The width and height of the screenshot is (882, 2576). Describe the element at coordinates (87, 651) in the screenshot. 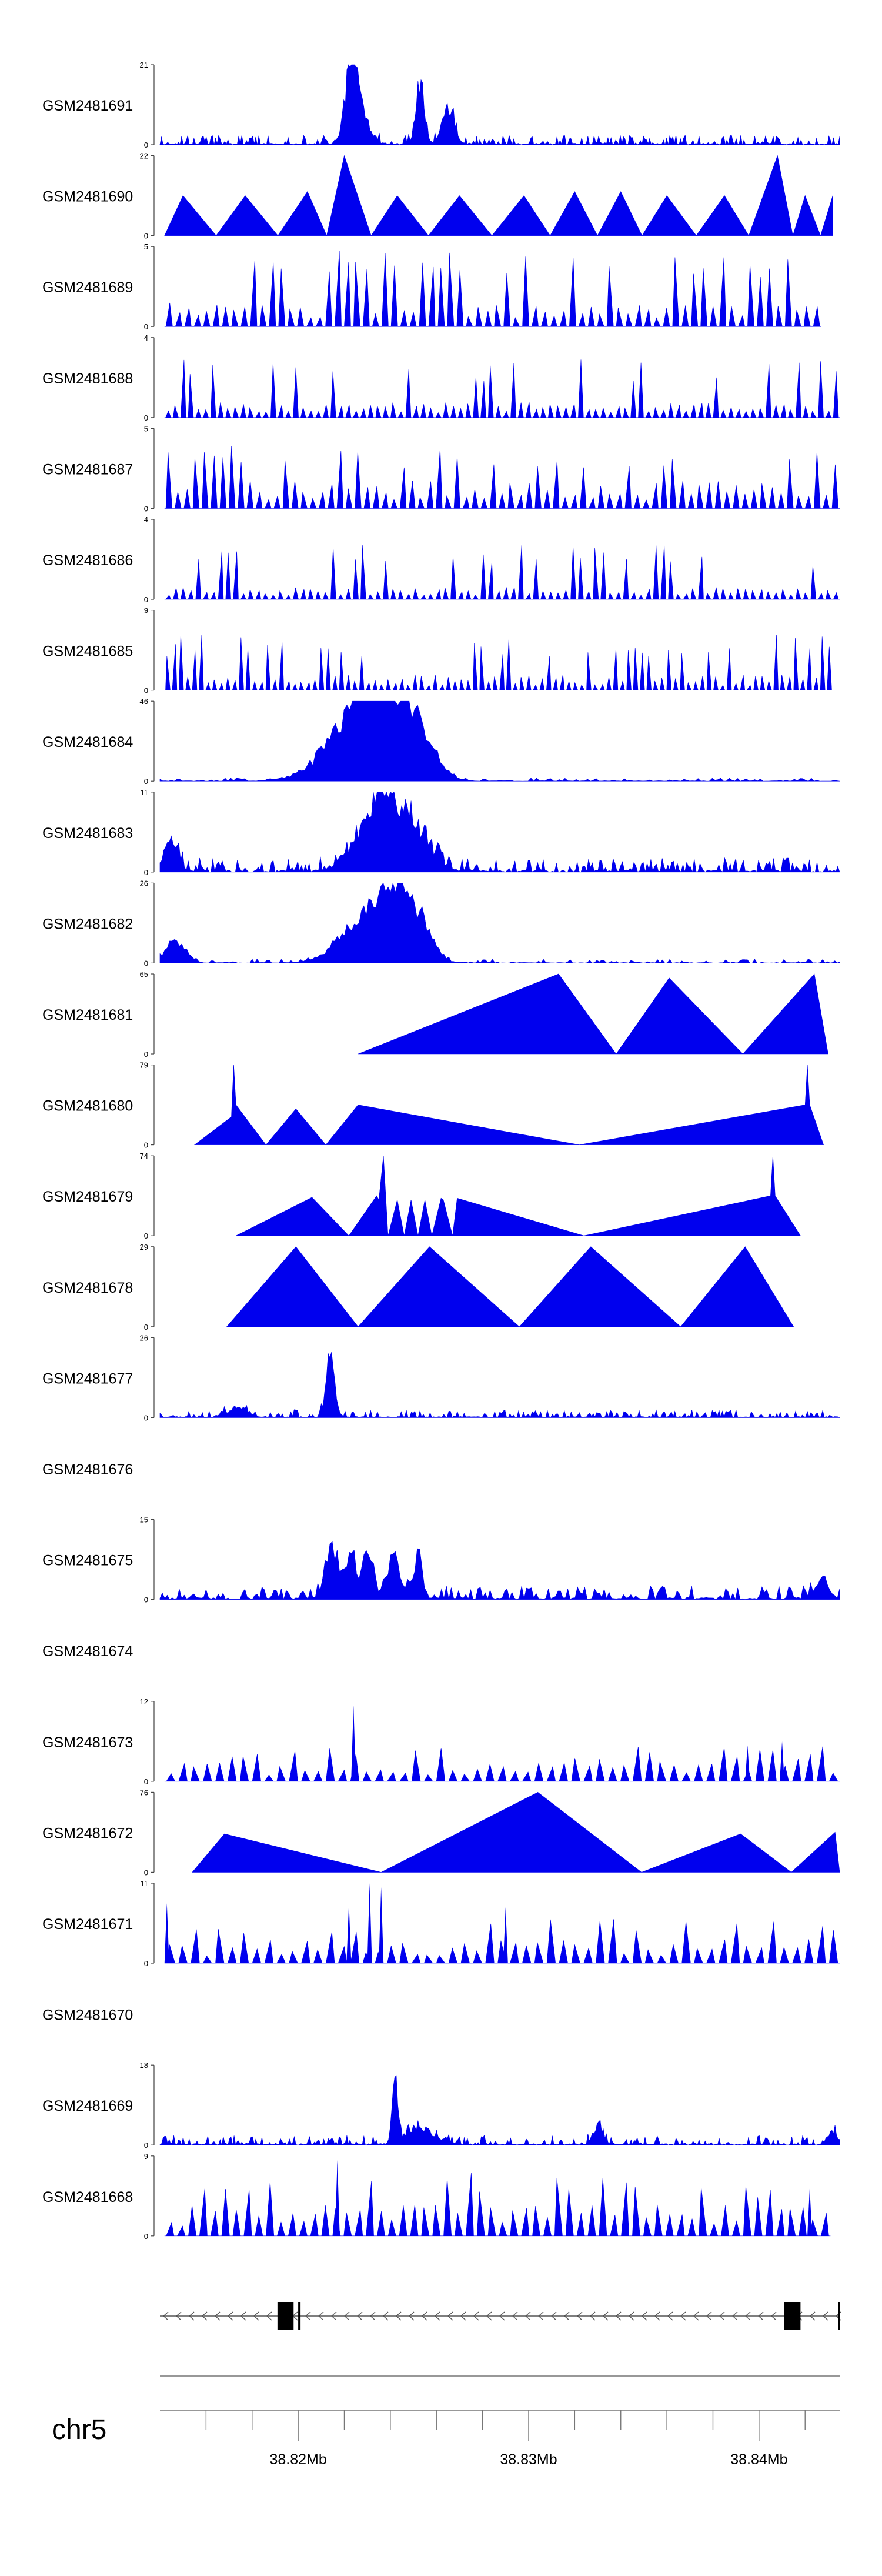

I see `track-label: GSM2481685` at that location.